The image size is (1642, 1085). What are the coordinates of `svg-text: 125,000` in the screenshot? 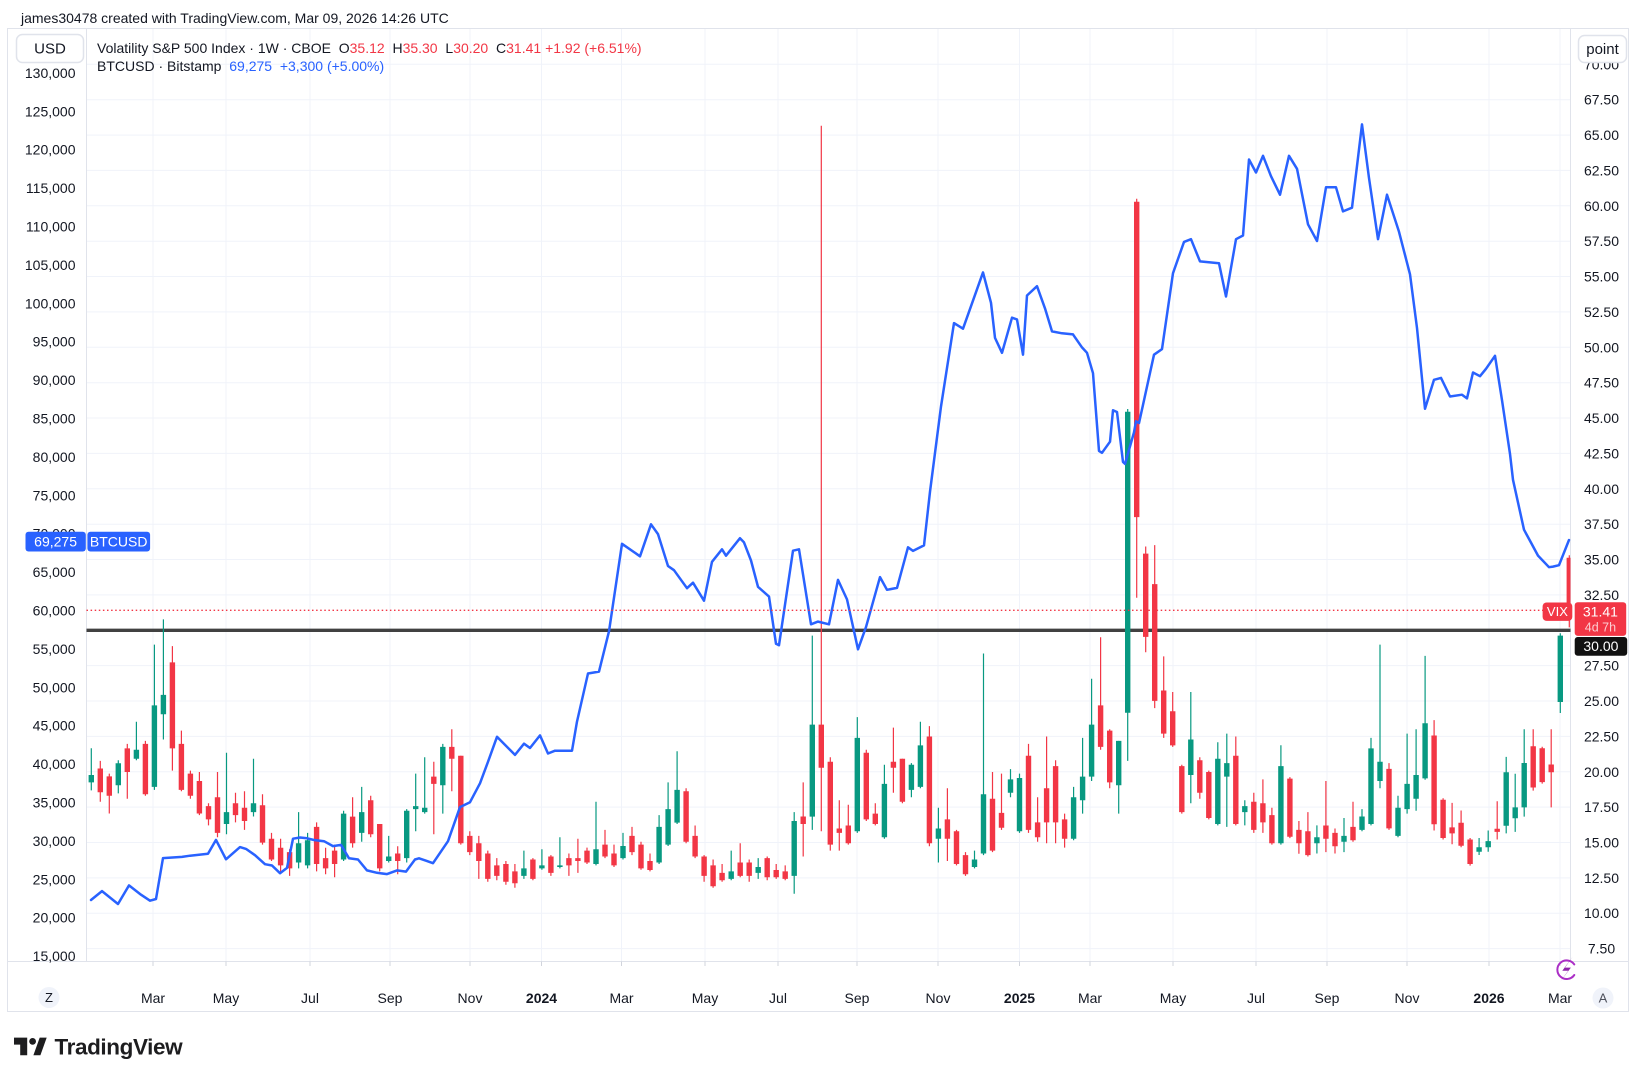 It's located at (50, 111).